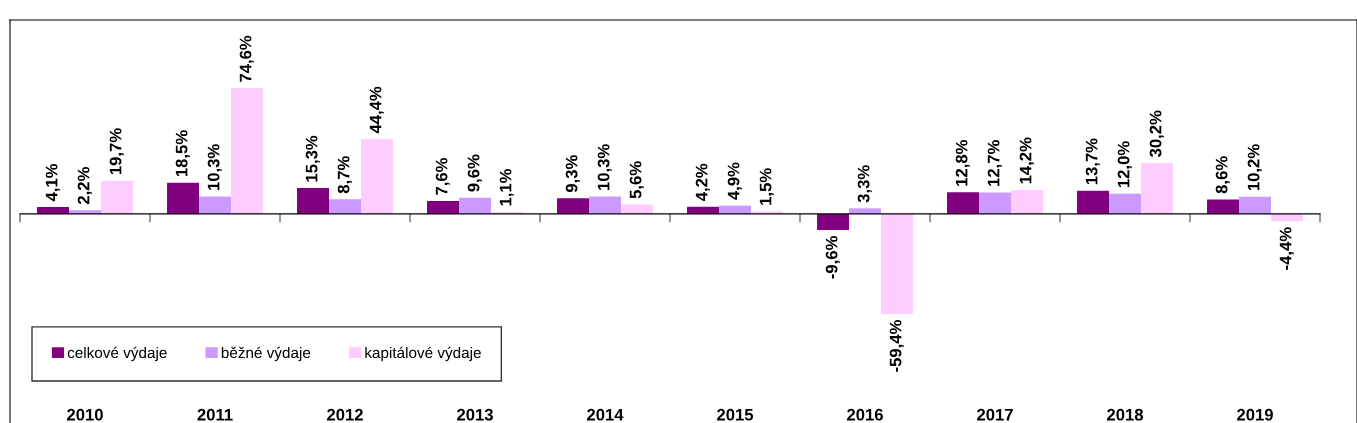 Image resolution: width=1357 pixels, height=423 pixels. What do you see at coordinates (995, 414) in the screenshot?
I see `x-tick-label: 2017` at bounding box center [995, 414].